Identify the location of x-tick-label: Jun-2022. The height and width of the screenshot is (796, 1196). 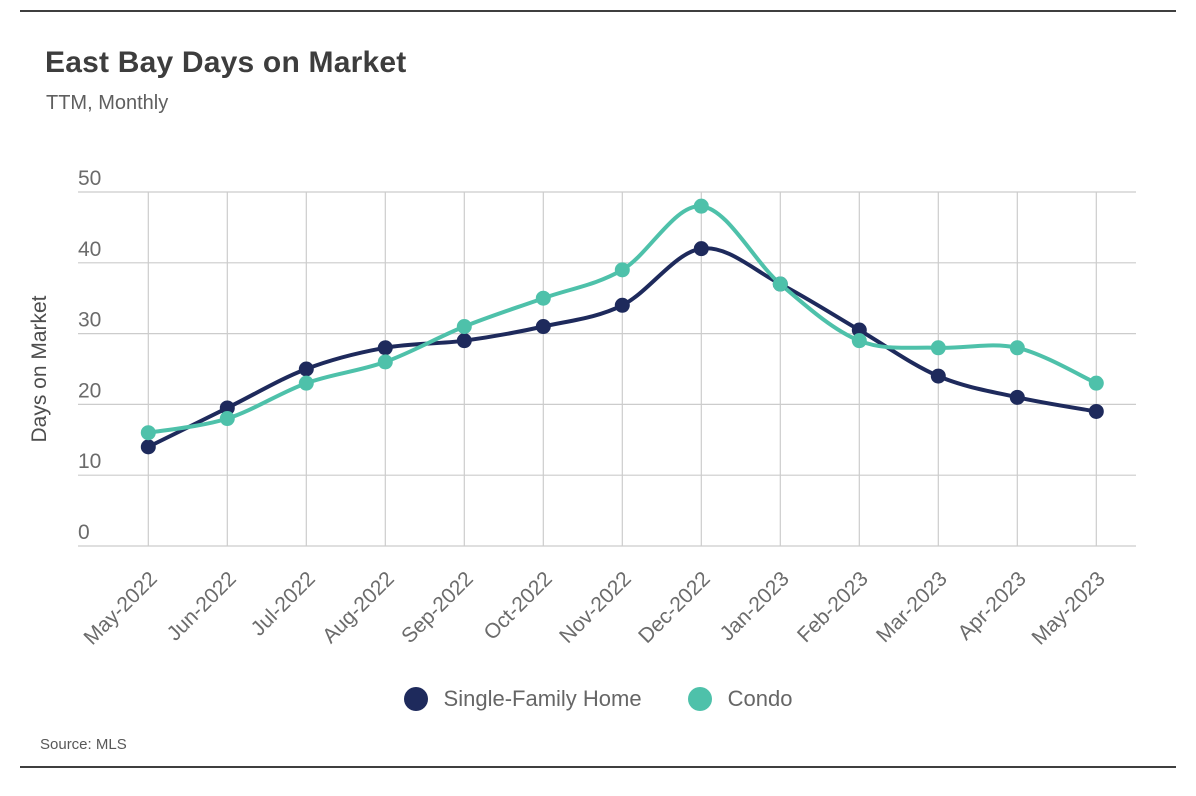
(202, 606).